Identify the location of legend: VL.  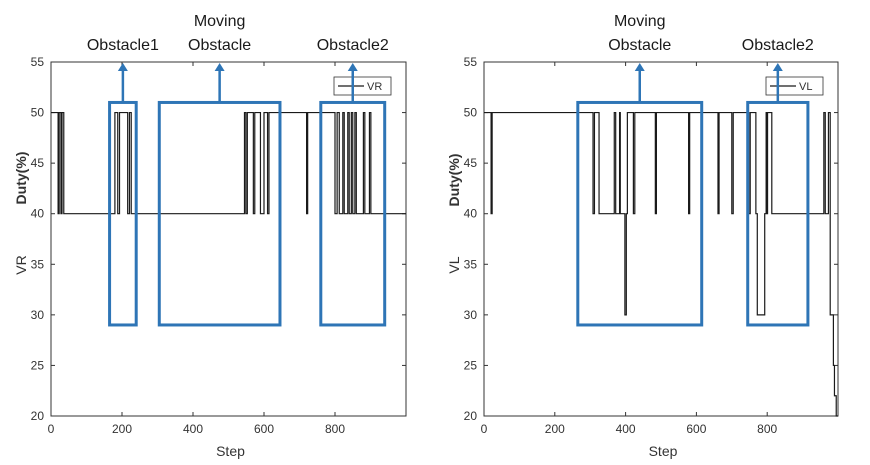
(794, 86).